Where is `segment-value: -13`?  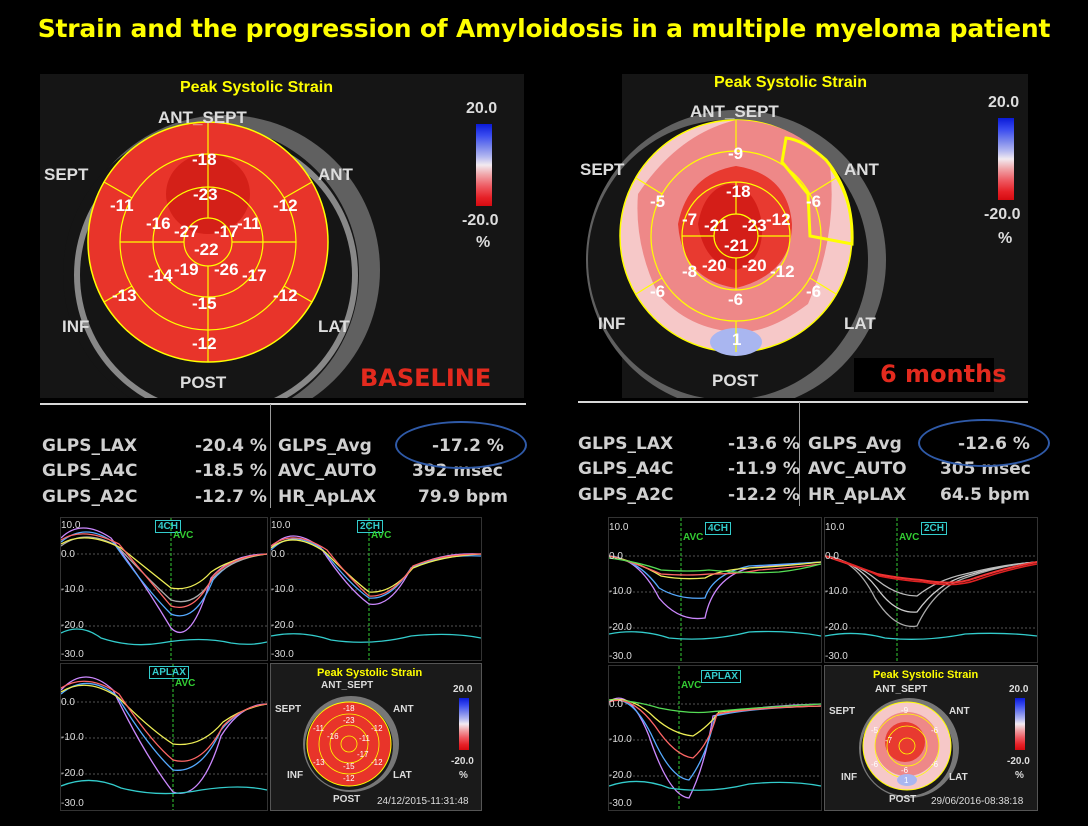 segment-value: -13 is located at coordinates (124, 295).